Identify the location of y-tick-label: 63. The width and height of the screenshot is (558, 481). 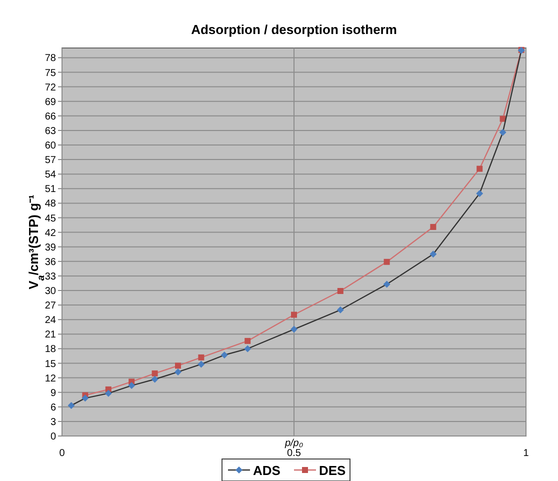
(50, 131).